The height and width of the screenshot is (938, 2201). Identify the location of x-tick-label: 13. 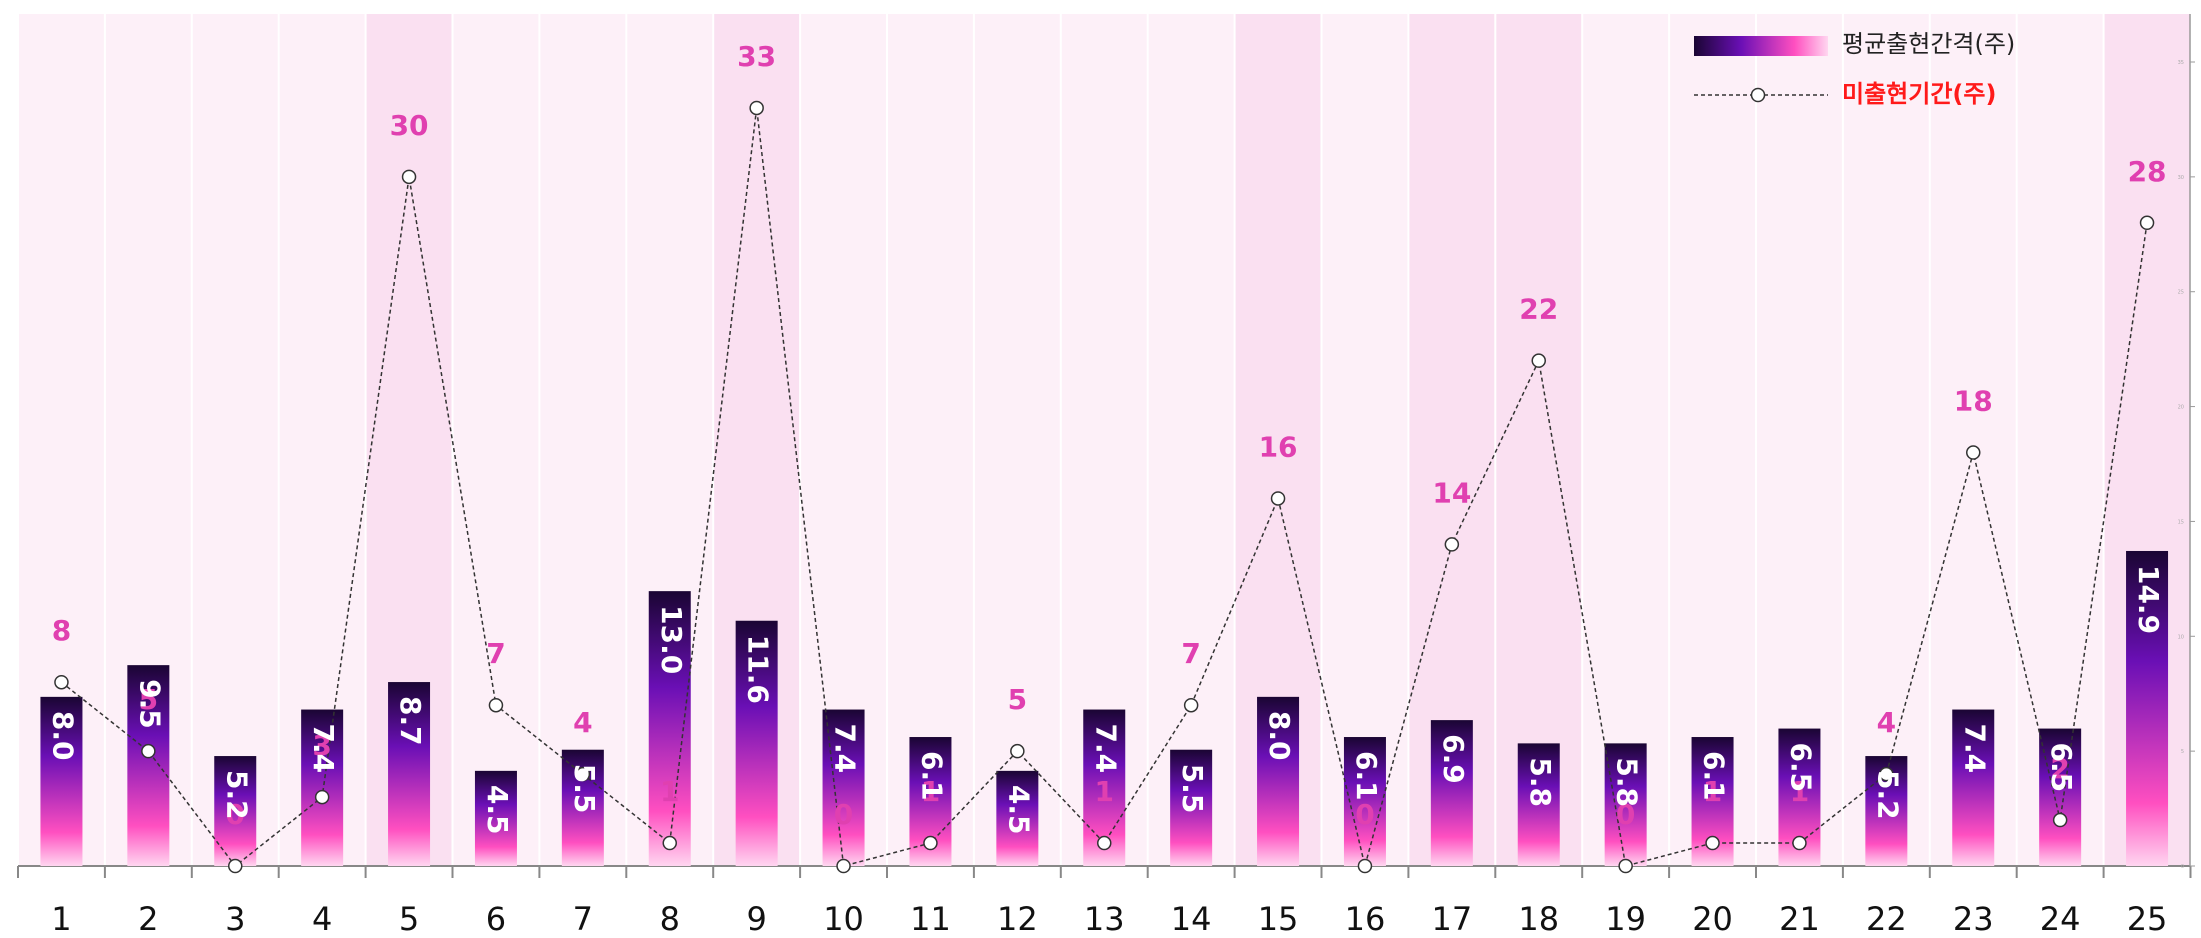
(1104, 919).